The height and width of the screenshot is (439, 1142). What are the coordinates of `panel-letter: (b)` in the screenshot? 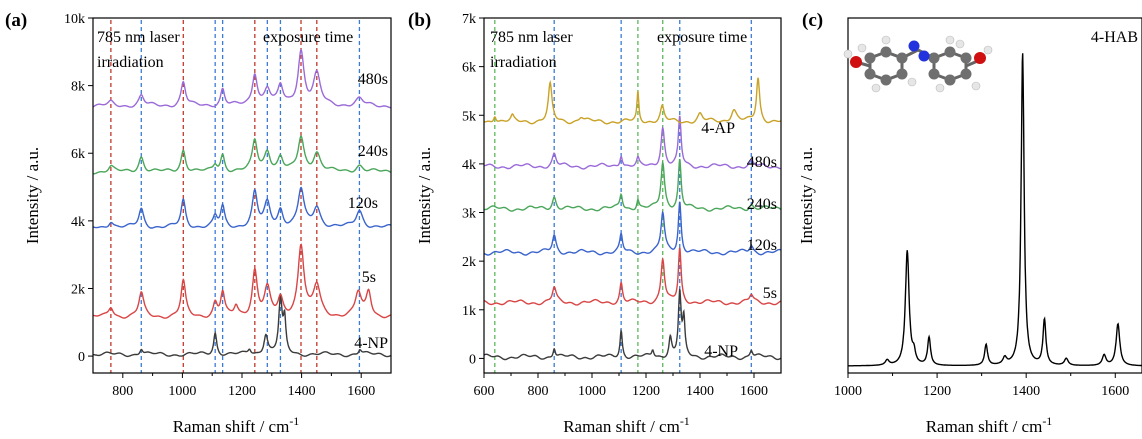 It's located at (419, 20).